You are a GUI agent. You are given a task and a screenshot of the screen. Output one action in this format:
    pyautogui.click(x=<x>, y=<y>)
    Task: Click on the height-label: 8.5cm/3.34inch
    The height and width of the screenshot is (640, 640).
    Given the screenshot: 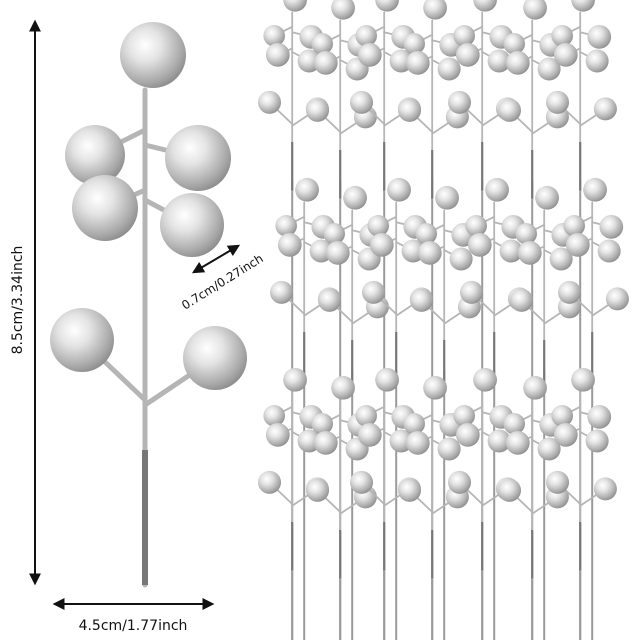 What is the action you would take?
    pyautogui.click(x=18, y=300)
    